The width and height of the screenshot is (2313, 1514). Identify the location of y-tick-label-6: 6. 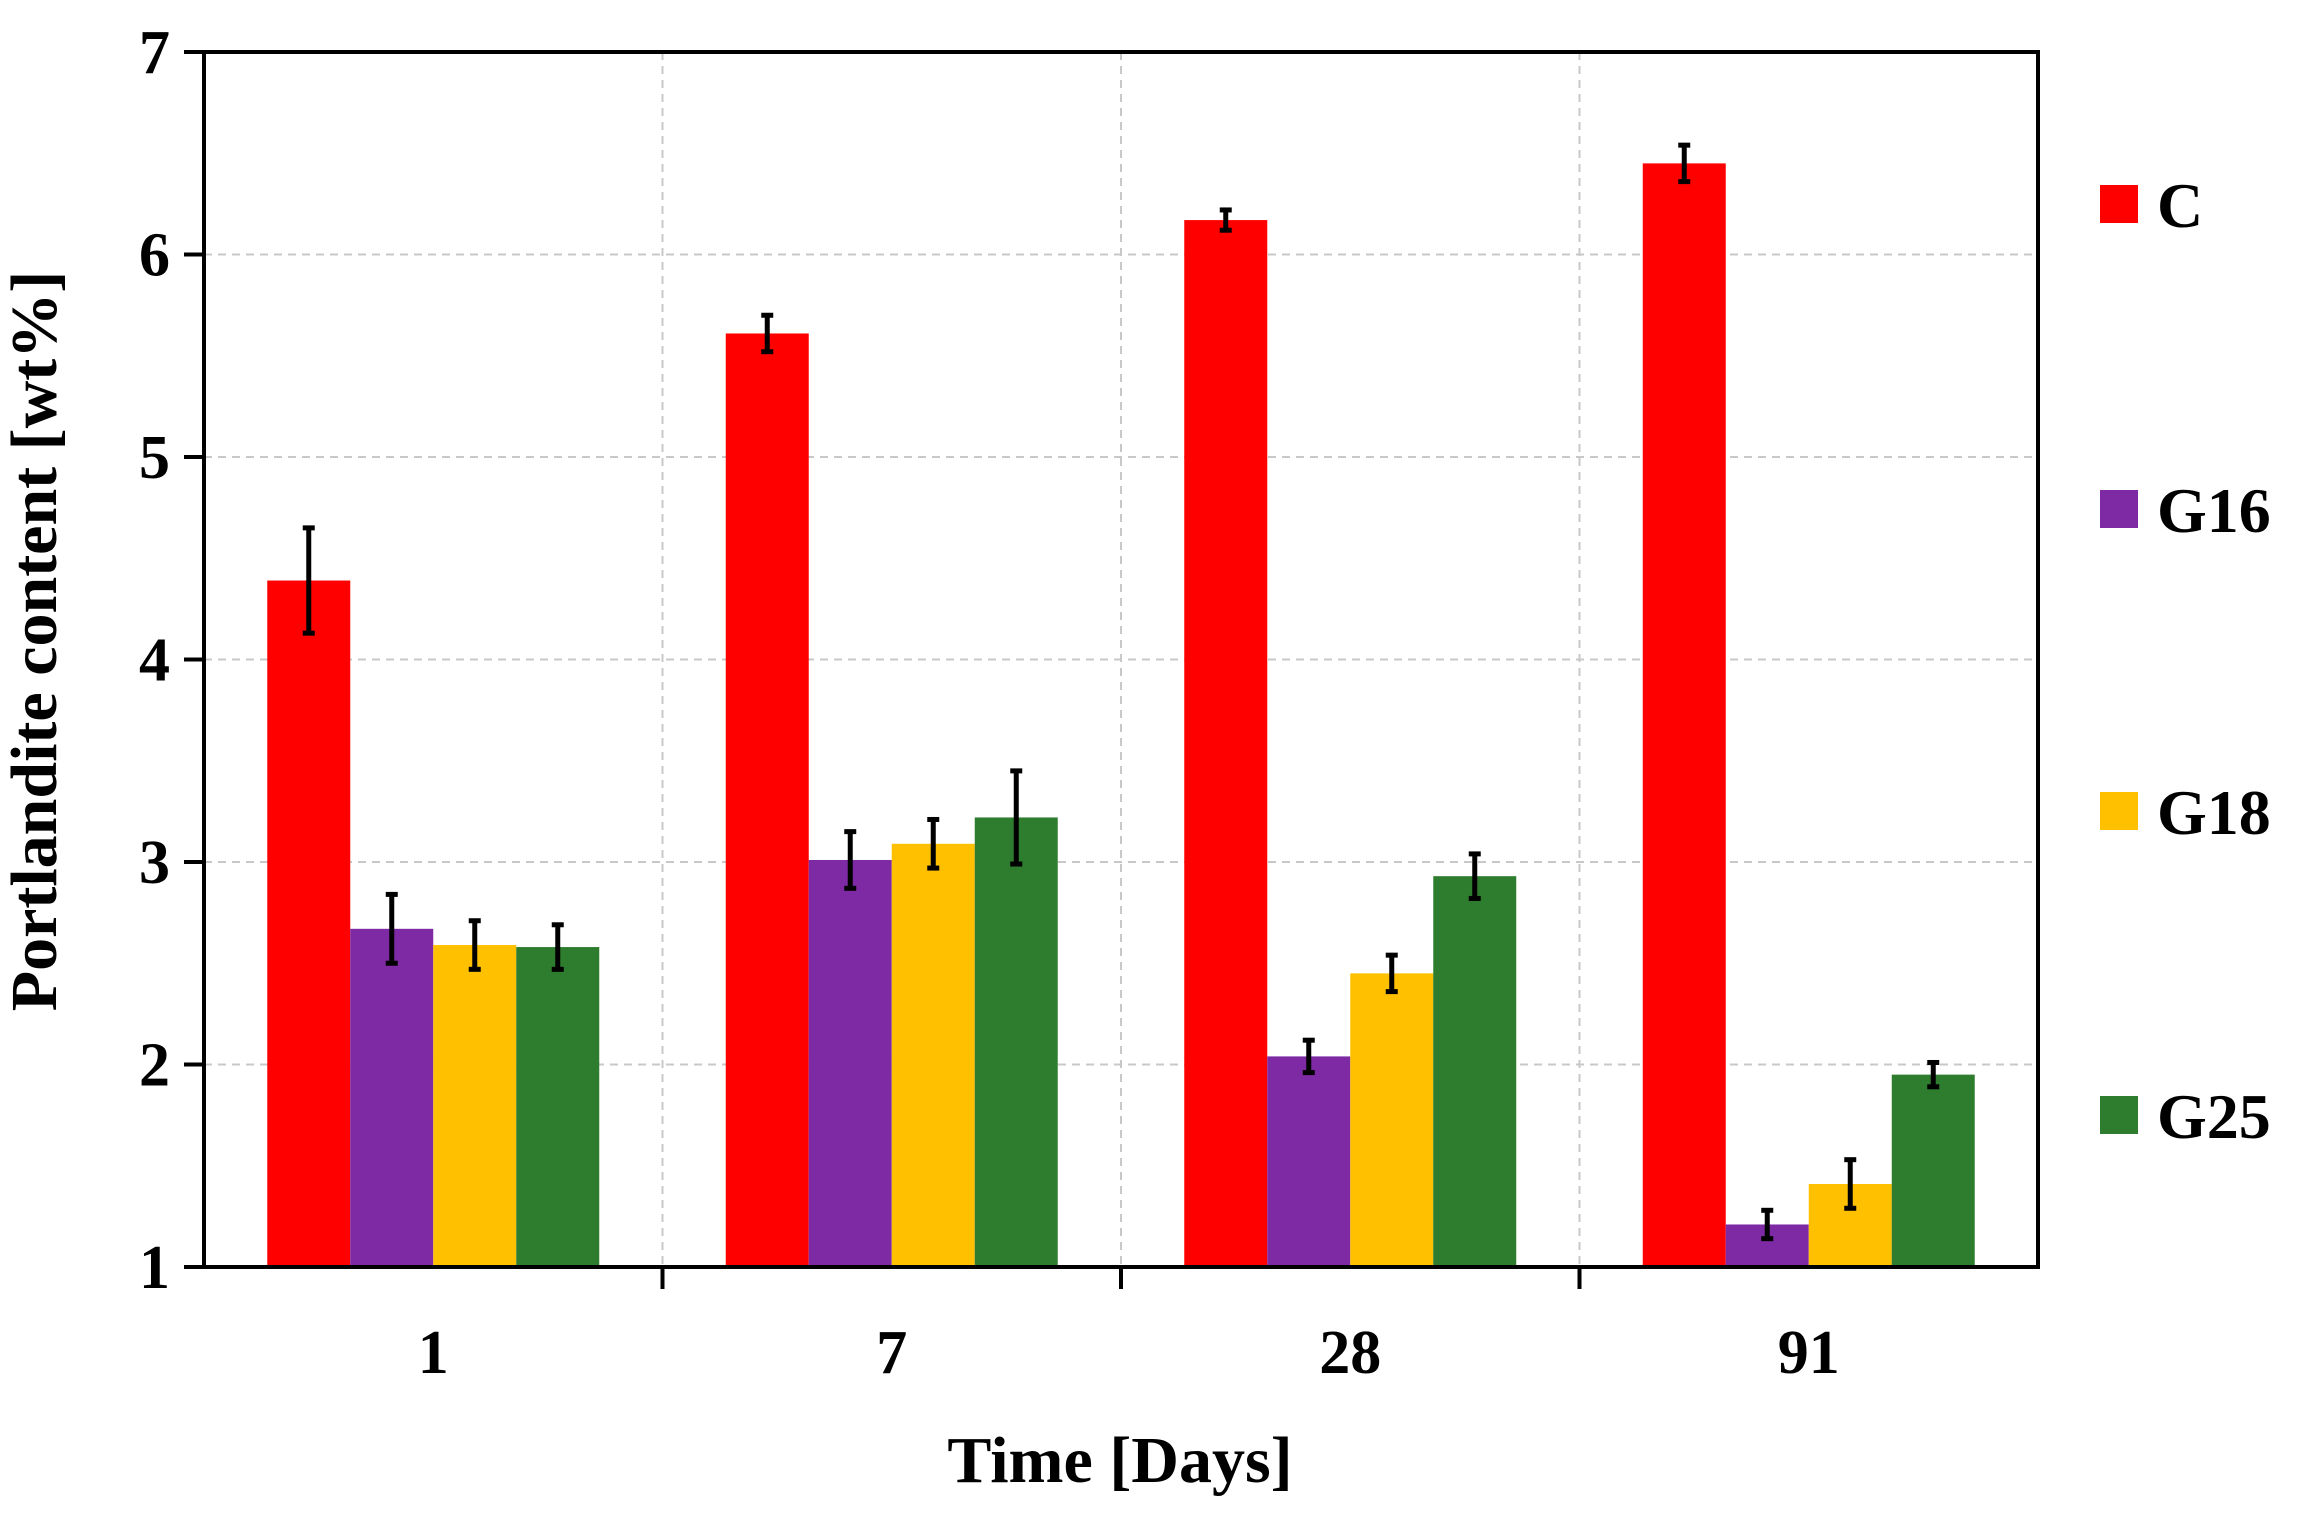
(154, 256).